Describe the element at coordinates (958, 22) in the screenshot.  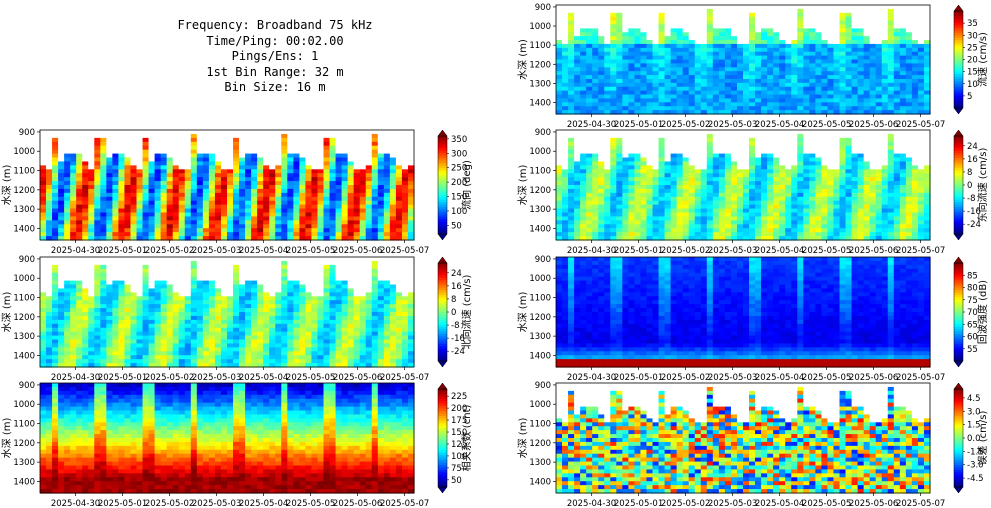
I see `colorbar-segment` at that location.